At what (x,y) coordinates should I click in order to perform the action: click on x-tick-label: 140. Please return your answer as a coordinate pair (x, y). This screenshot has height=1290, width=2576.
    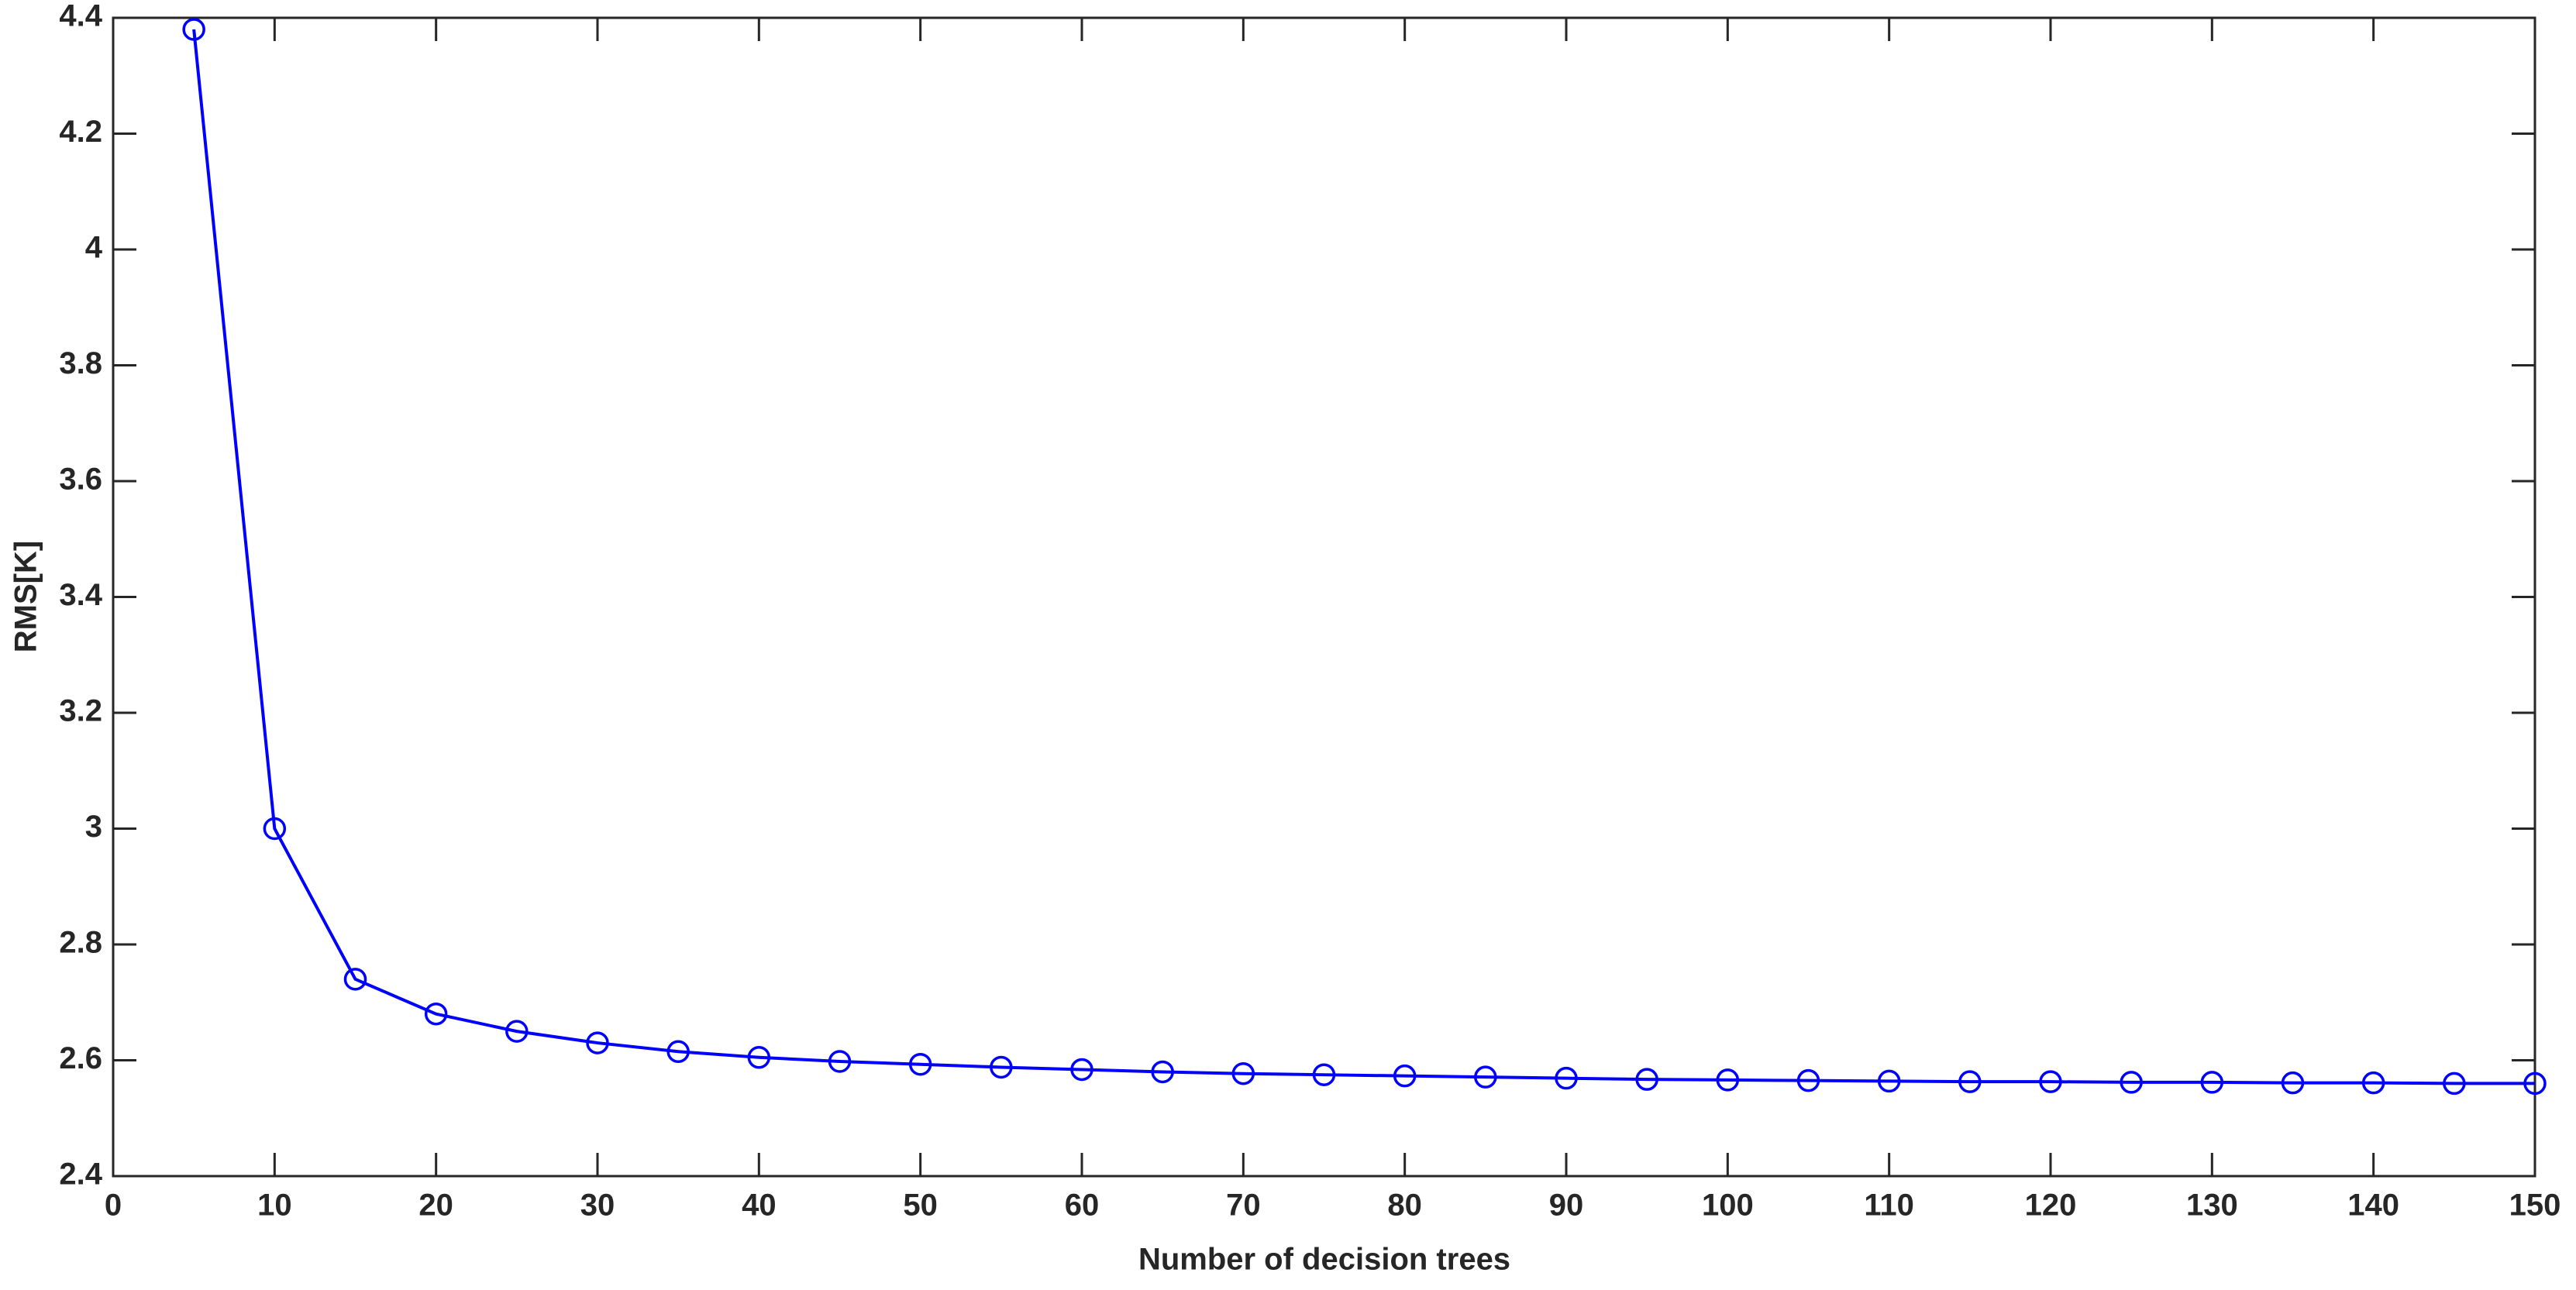
    Looking at the image, I should click on (2373, 1206).